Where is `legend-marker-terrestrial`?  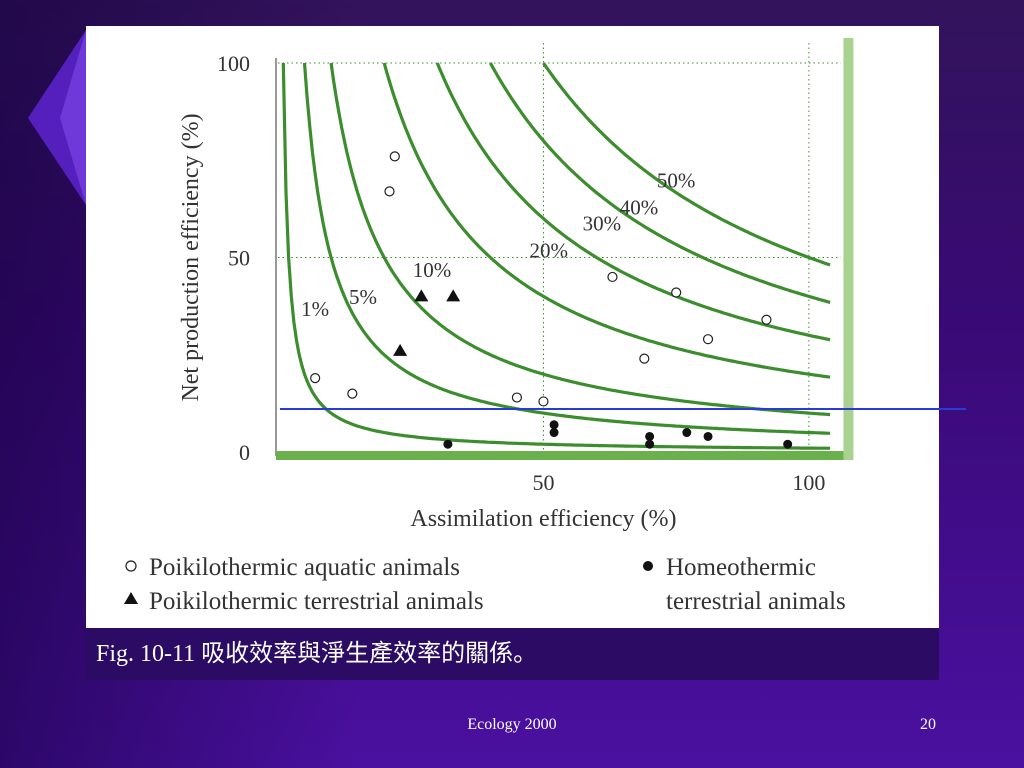 legend-marker-terrestrial is located at coordinates (131, 598).